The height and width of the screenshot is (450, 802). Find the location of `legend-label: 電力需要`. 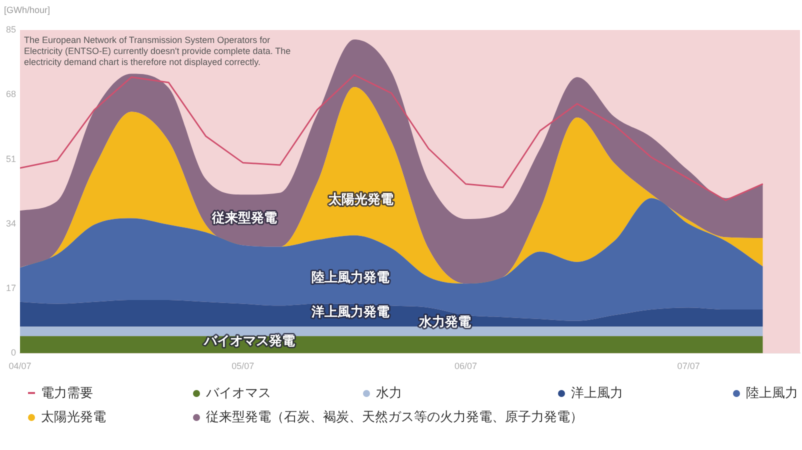

legend-label: 電力需要 is located at coordinates (67, 393).